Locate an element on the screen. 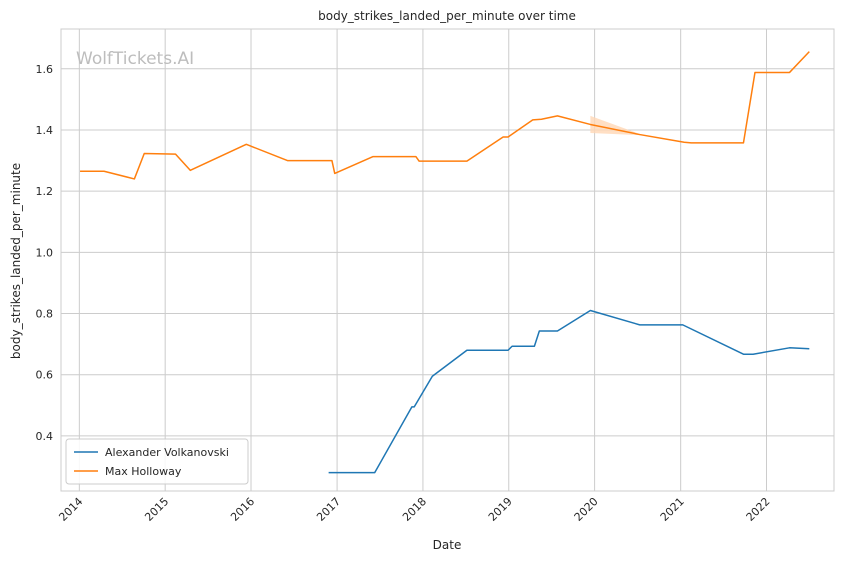 This screenshot has width=844, height=561. y-tick-label: 0.6 is located at coordinates (45, 375).